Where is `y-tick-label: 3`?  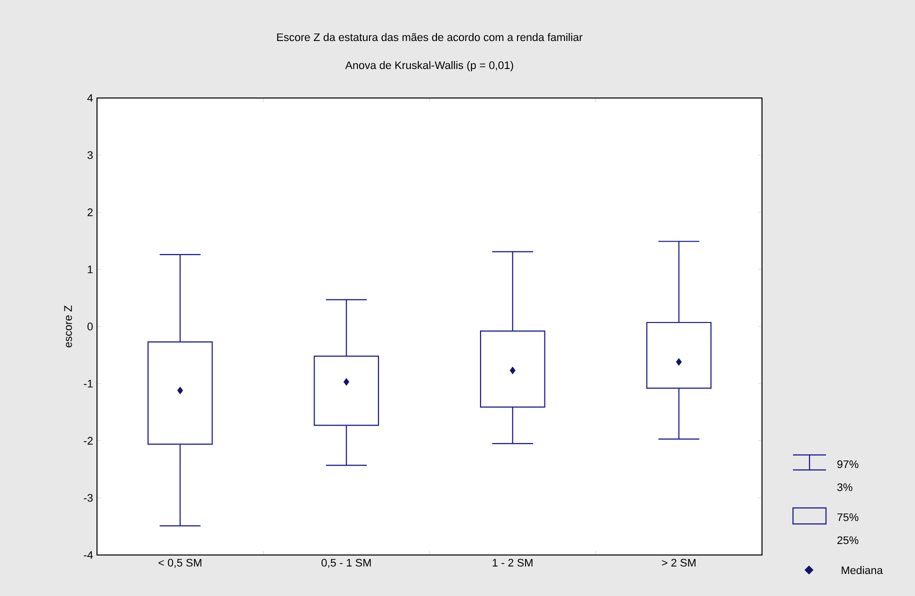
y-tick-label: 3 is located at coordinates (90, 155).